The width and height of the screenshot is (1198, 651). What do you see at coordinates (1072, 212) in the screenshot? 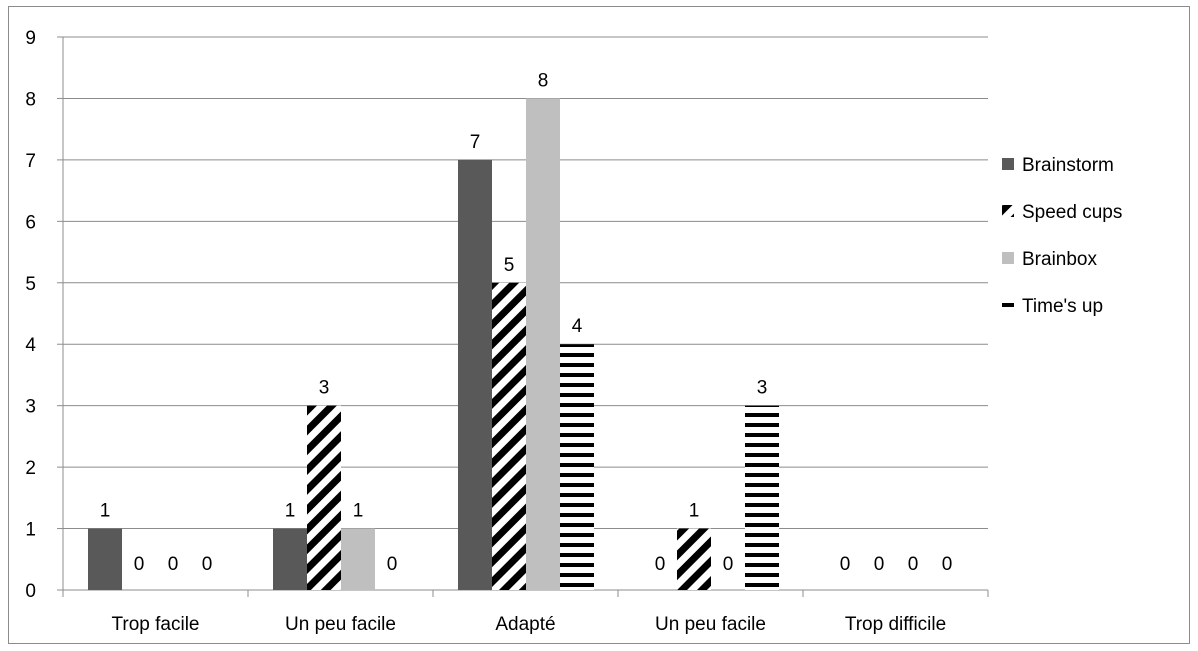
I see `legend-entry: Speed cups` at bounding box center [1072, 212].